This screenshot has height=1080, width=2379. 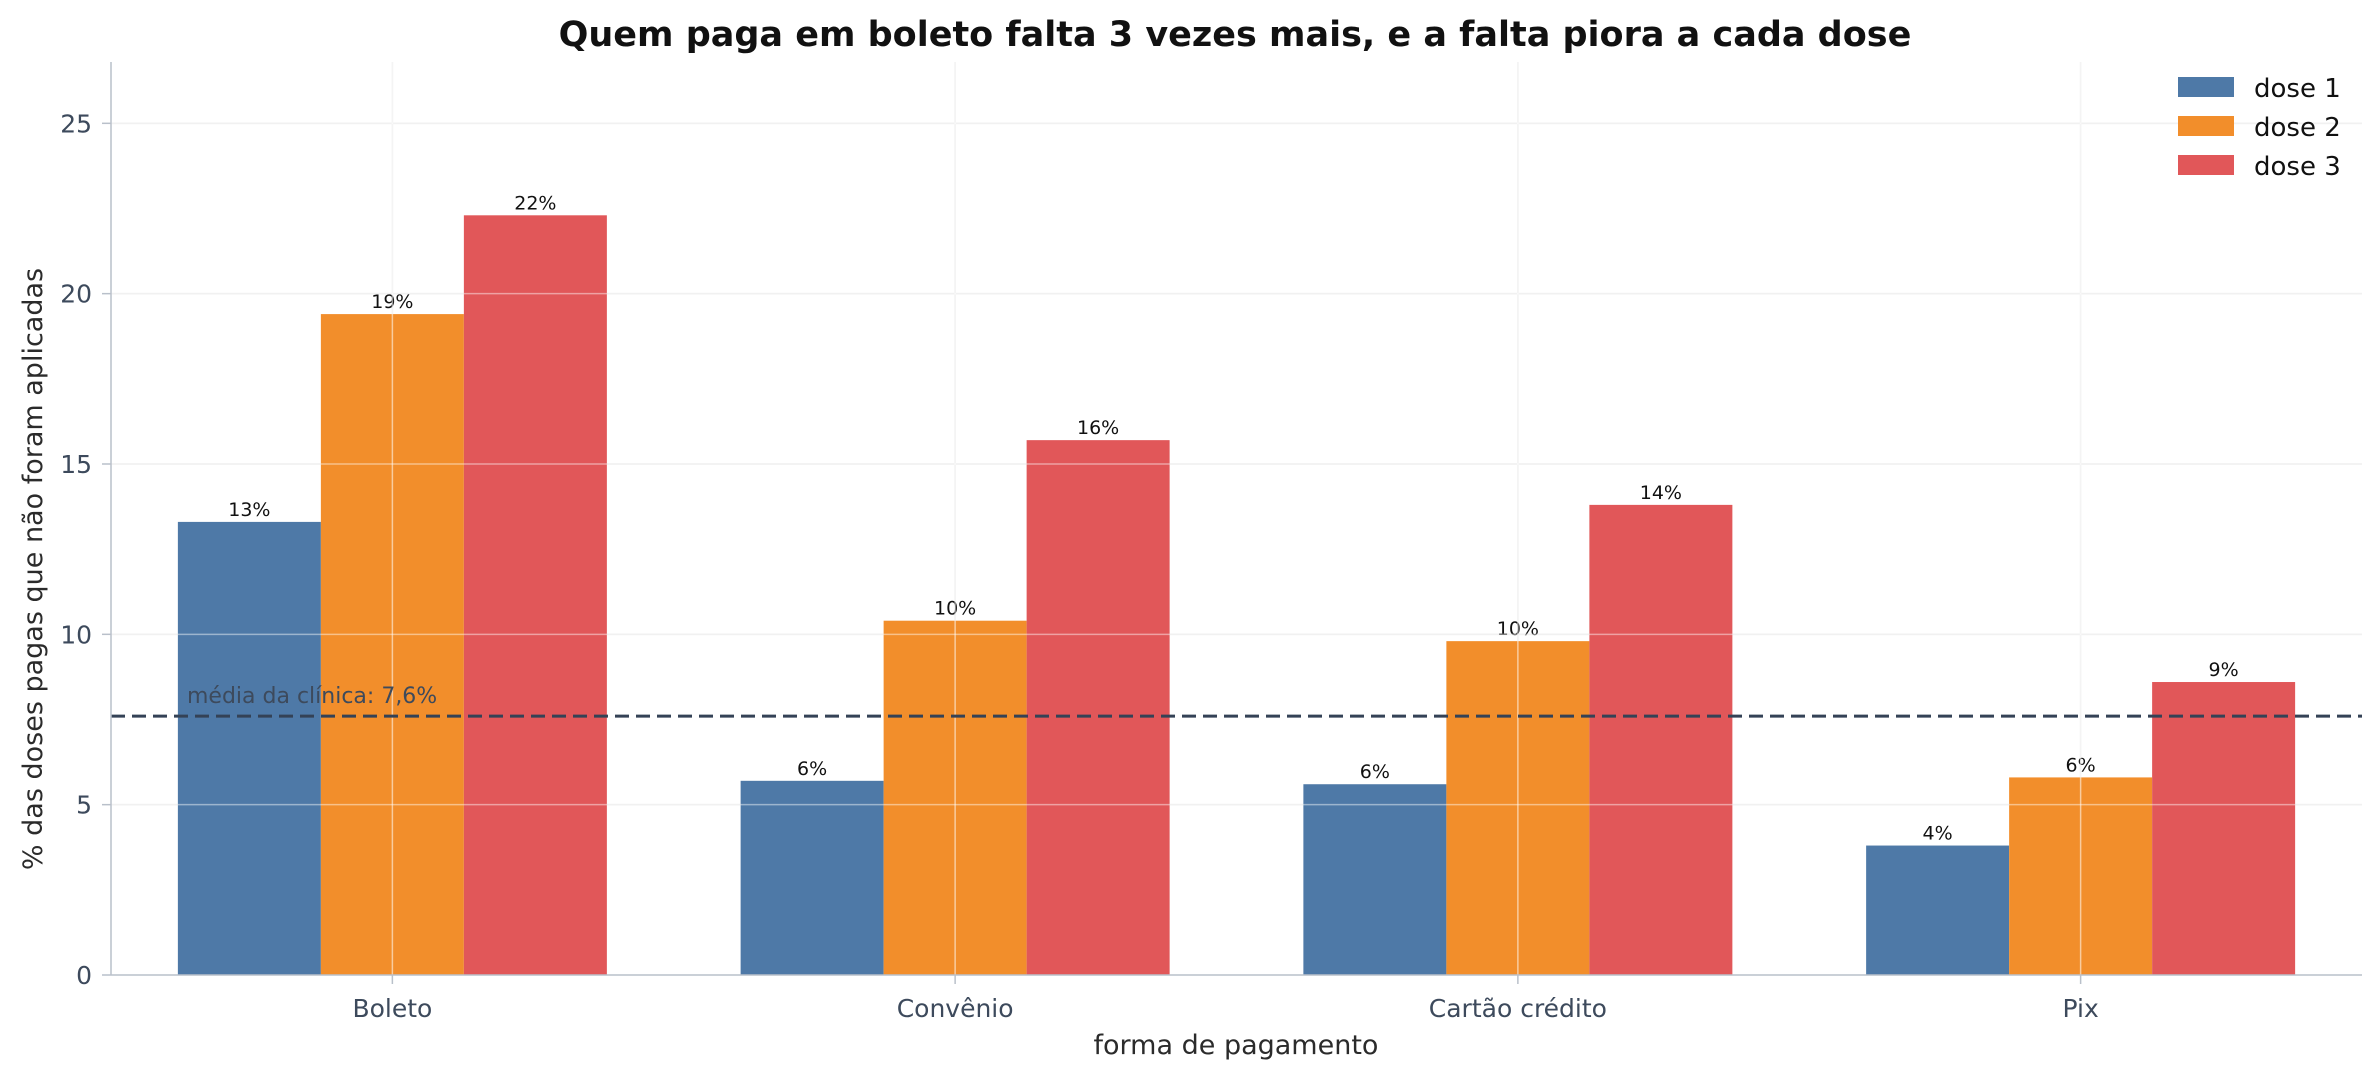 I want to click on y-tick-label: 25, so click(x=76, y=123).